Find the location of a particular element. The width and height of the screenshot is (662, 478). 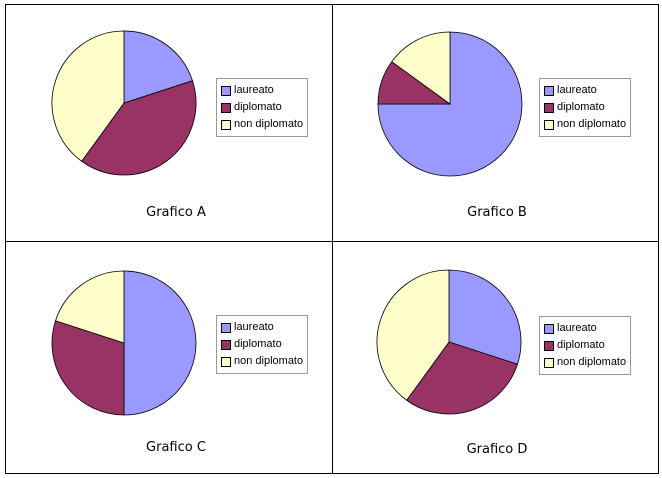

chart-title-c: Grafico C is located at coordinates (176, 447).